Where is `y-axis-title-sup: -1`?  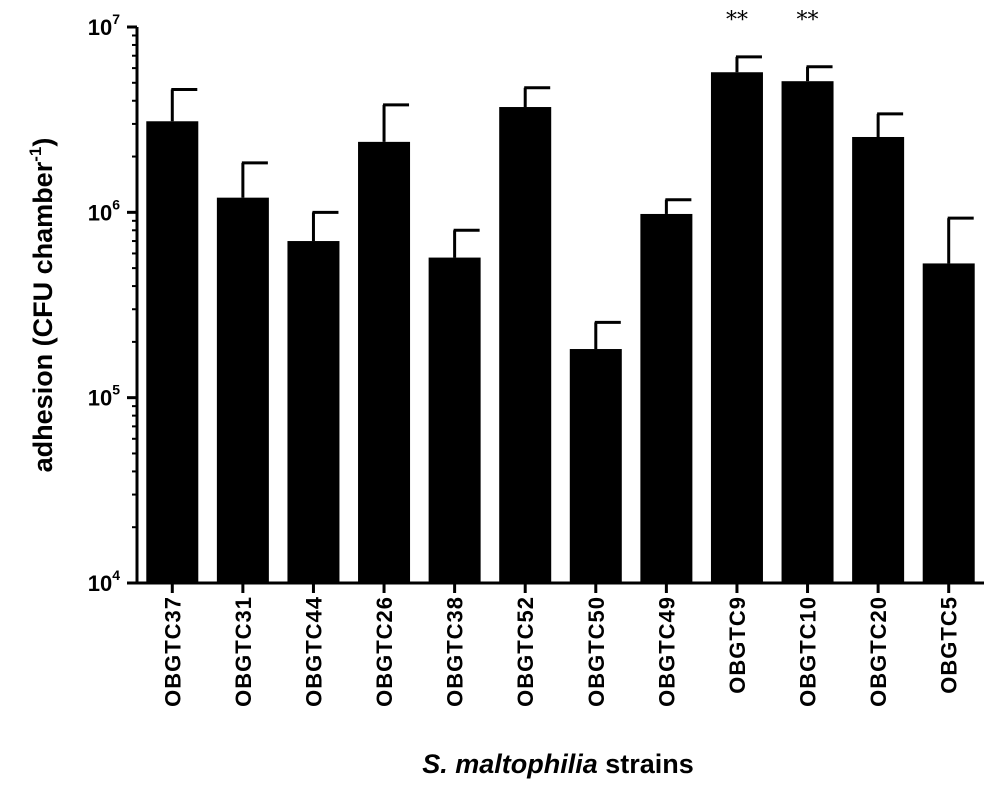 y-axis-title-sup: -1 is located at coordinates (35, 154).